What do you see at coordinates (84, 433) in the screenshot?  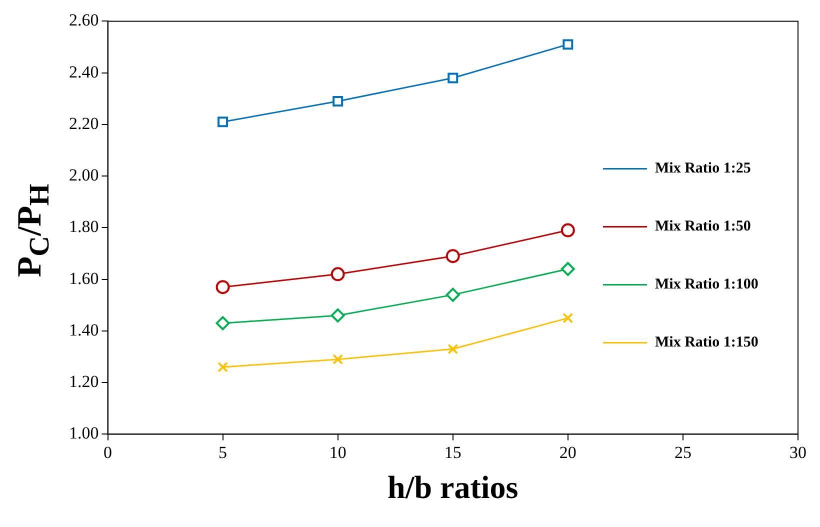 I see `y-tick-label: 1.00` at bounding box center [84, 433].